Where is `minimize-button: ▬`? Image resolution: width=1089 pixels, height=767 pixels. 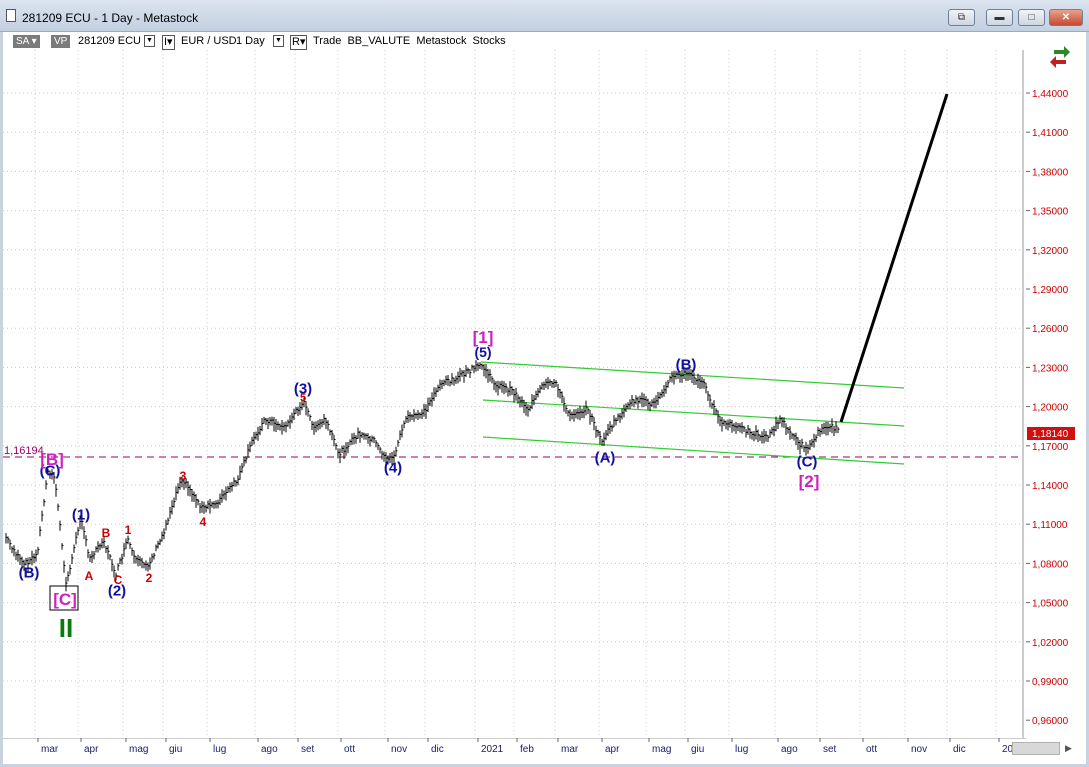
minimize-button: ▬ is located at coordinates (999, 17).